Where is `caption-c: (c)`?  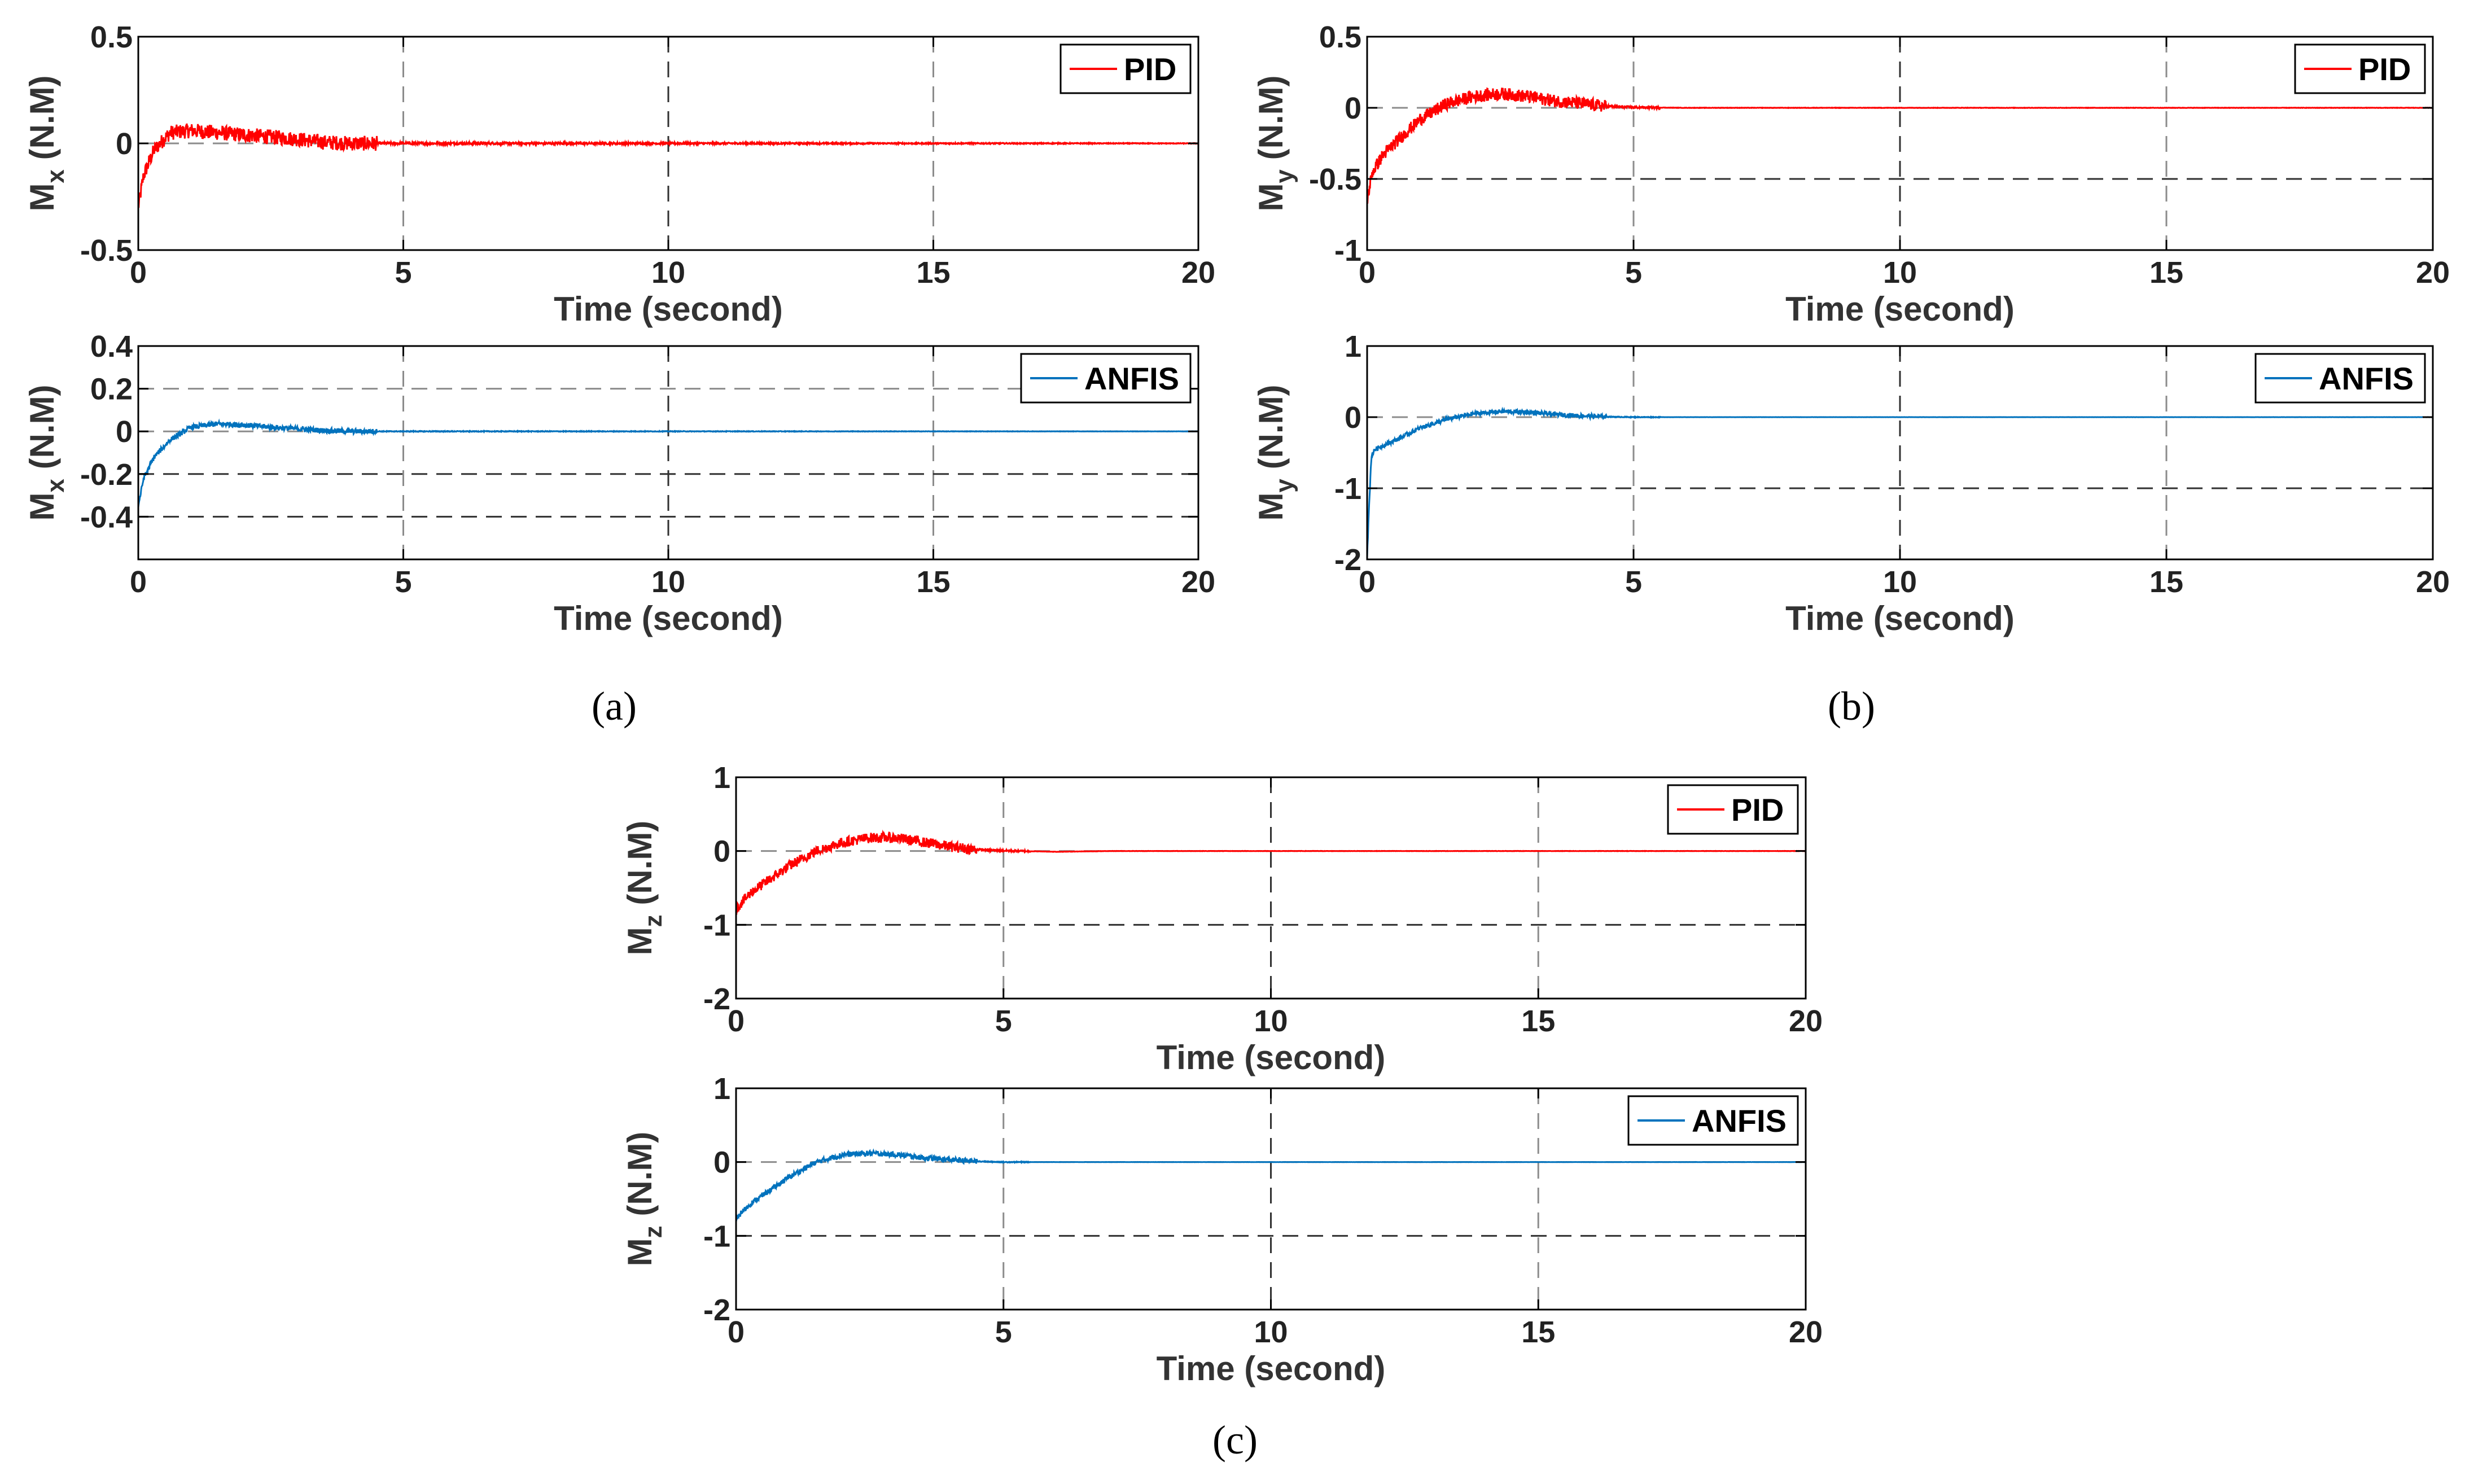 caption-c: (c) is located at coordinates (1235, 1440).